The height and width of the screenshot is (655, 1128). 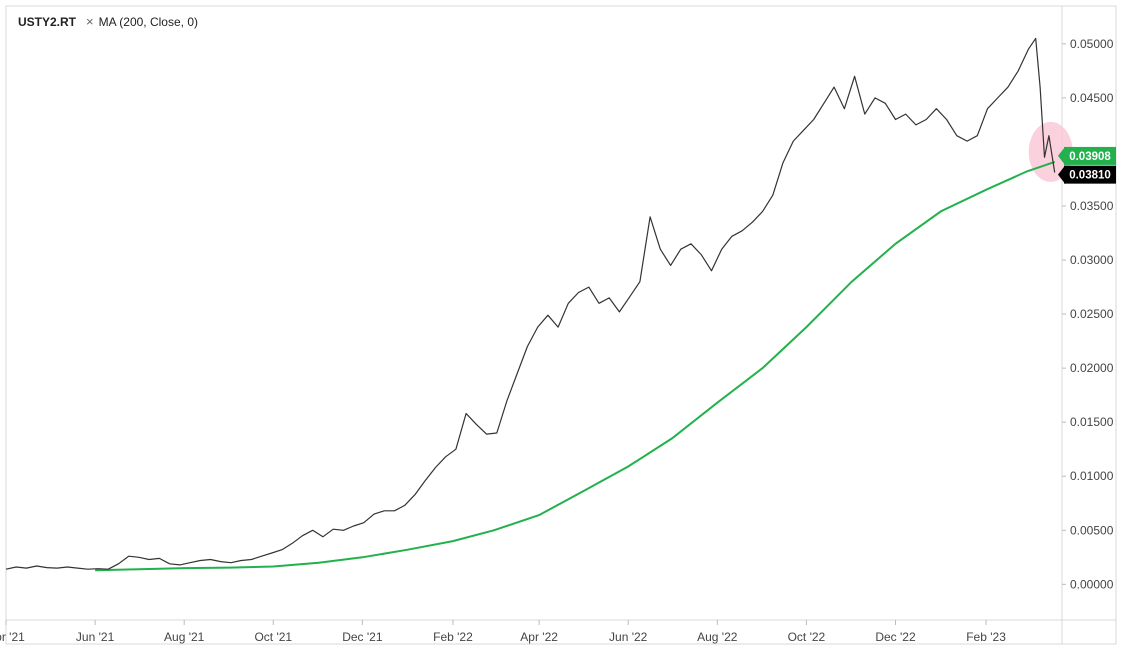 I want to click on x-tick-label: Apr '21, so click(x=12, y=637).